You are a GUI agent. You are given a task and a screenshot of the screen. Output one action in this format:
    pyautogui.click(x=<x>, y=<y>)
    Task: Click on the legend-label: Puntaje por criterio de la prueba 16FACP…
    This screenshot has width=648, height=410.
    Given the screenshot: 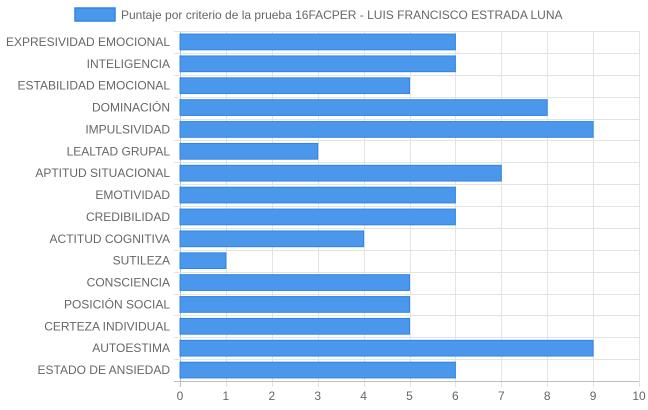 What is the action you would take?
    pyautogui.click(x=342, y=15)
    